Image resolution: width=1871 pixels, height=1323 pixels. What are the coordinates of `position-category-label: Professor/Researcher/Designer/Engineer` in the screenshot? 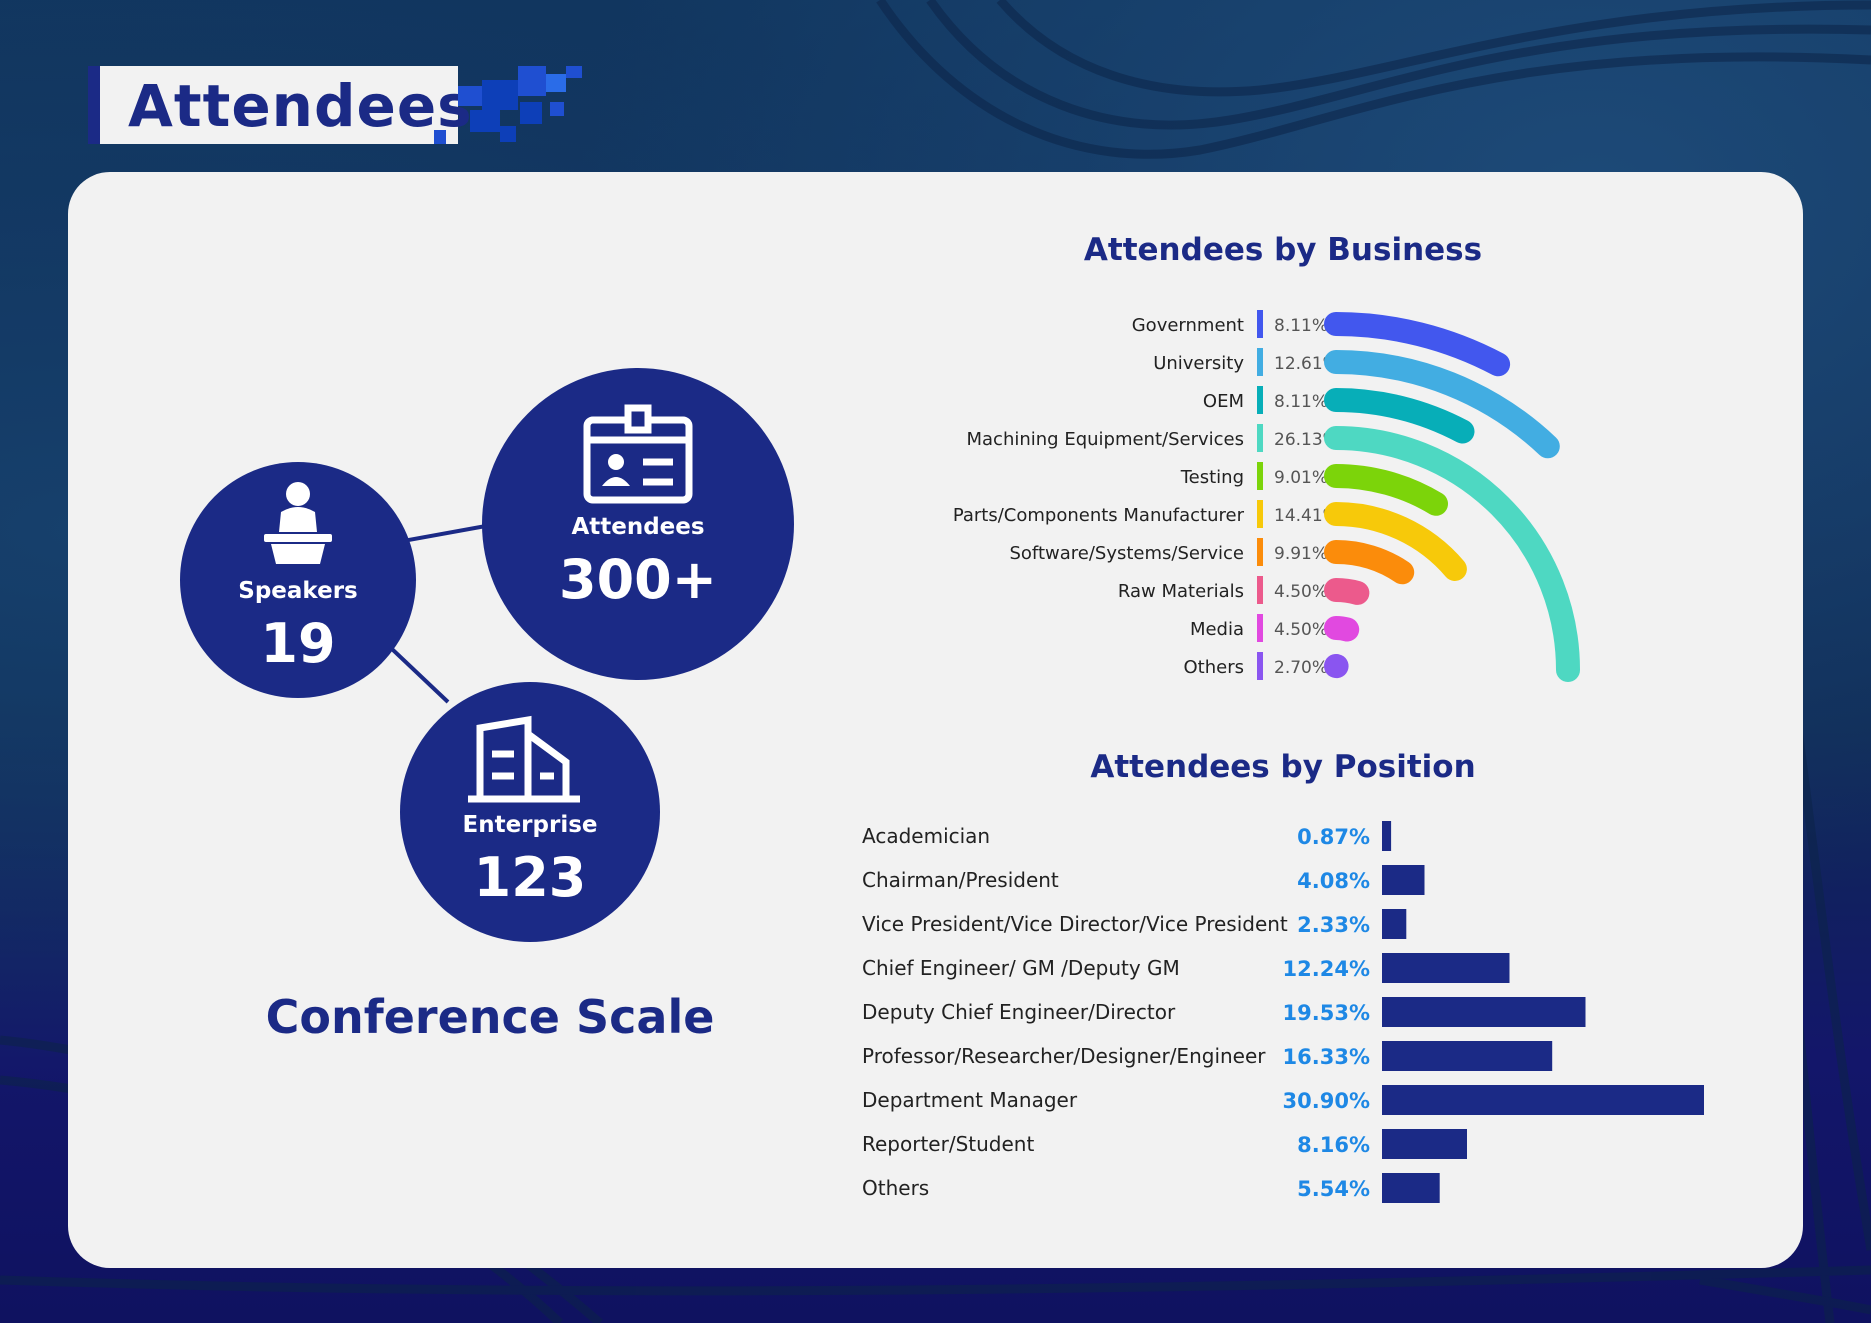 It's located at (1064, 1056).